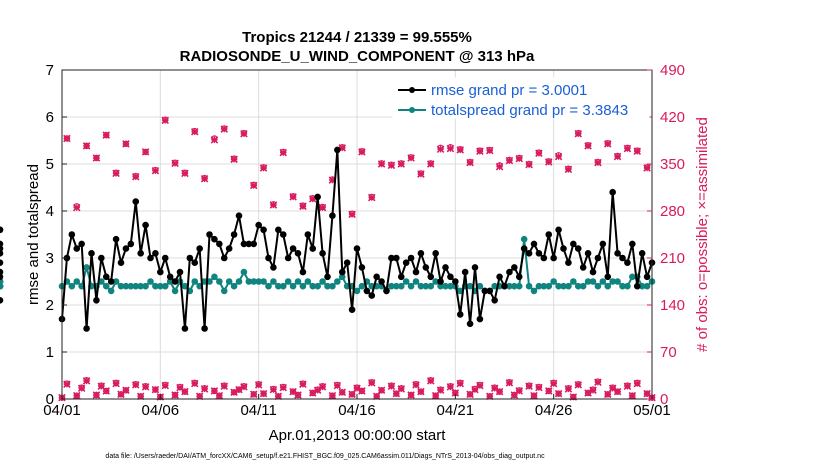  What do you see at coordinates (668, 352) in the screenshot?
I see `y-right-tick-label: 70` at bounding box center [668, 352].